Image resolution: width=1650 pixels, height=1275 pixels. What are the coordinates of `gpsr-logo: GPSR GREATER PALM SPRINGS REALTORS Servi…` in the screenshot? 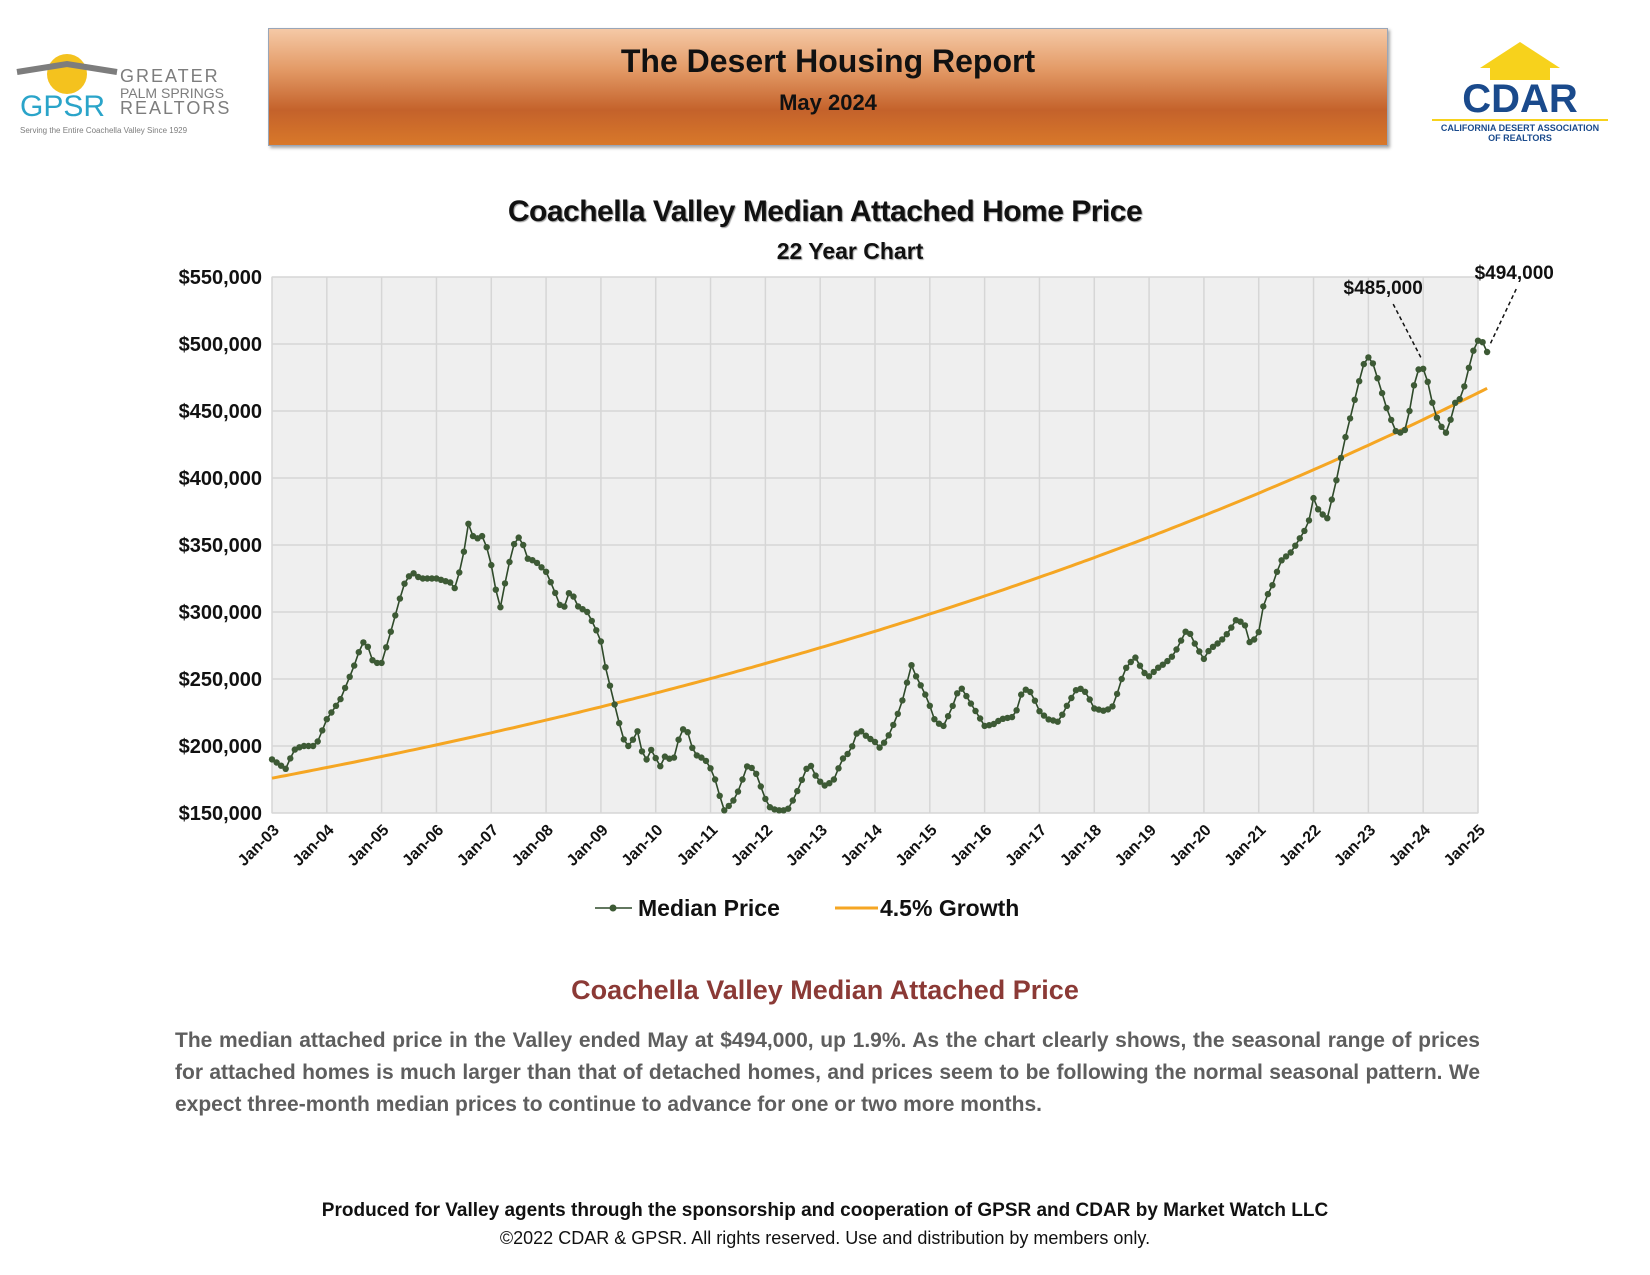 It's located at (122, 94).